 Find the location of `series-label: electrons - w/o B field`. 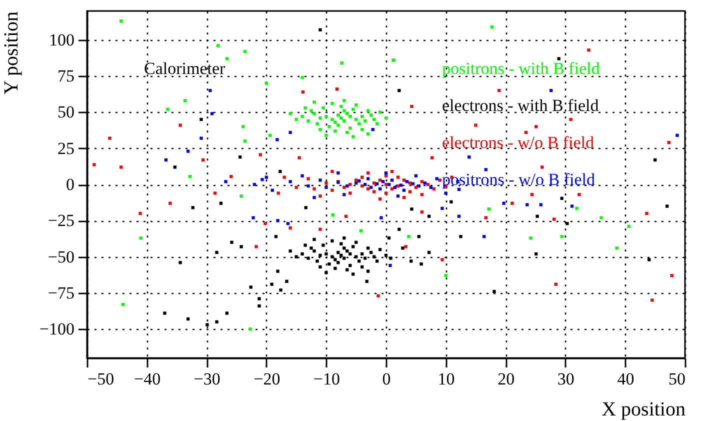

series-label: electrons - w/o B field is located at coordinates (518, 142).